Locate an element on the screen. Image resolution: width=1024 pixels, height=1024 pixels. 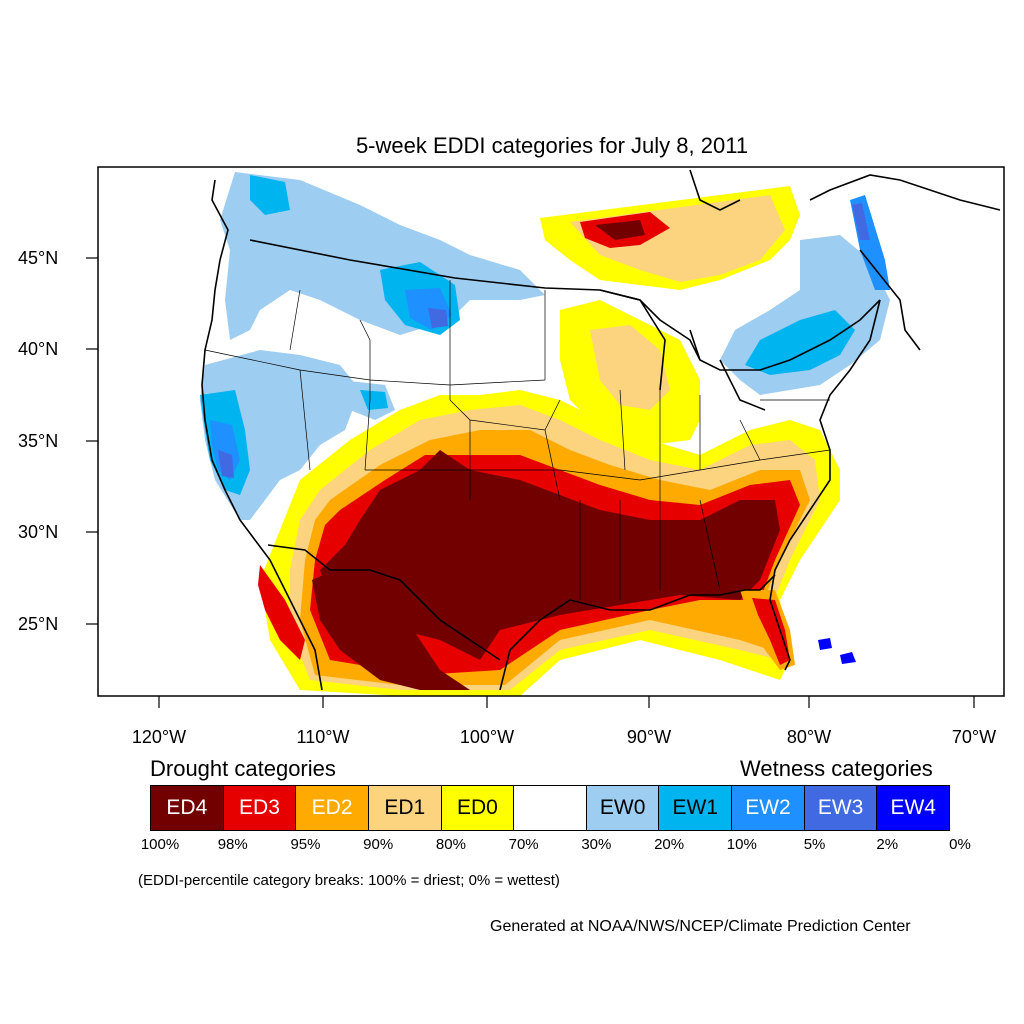
us-east-coast is located at coordinates (800, 485).